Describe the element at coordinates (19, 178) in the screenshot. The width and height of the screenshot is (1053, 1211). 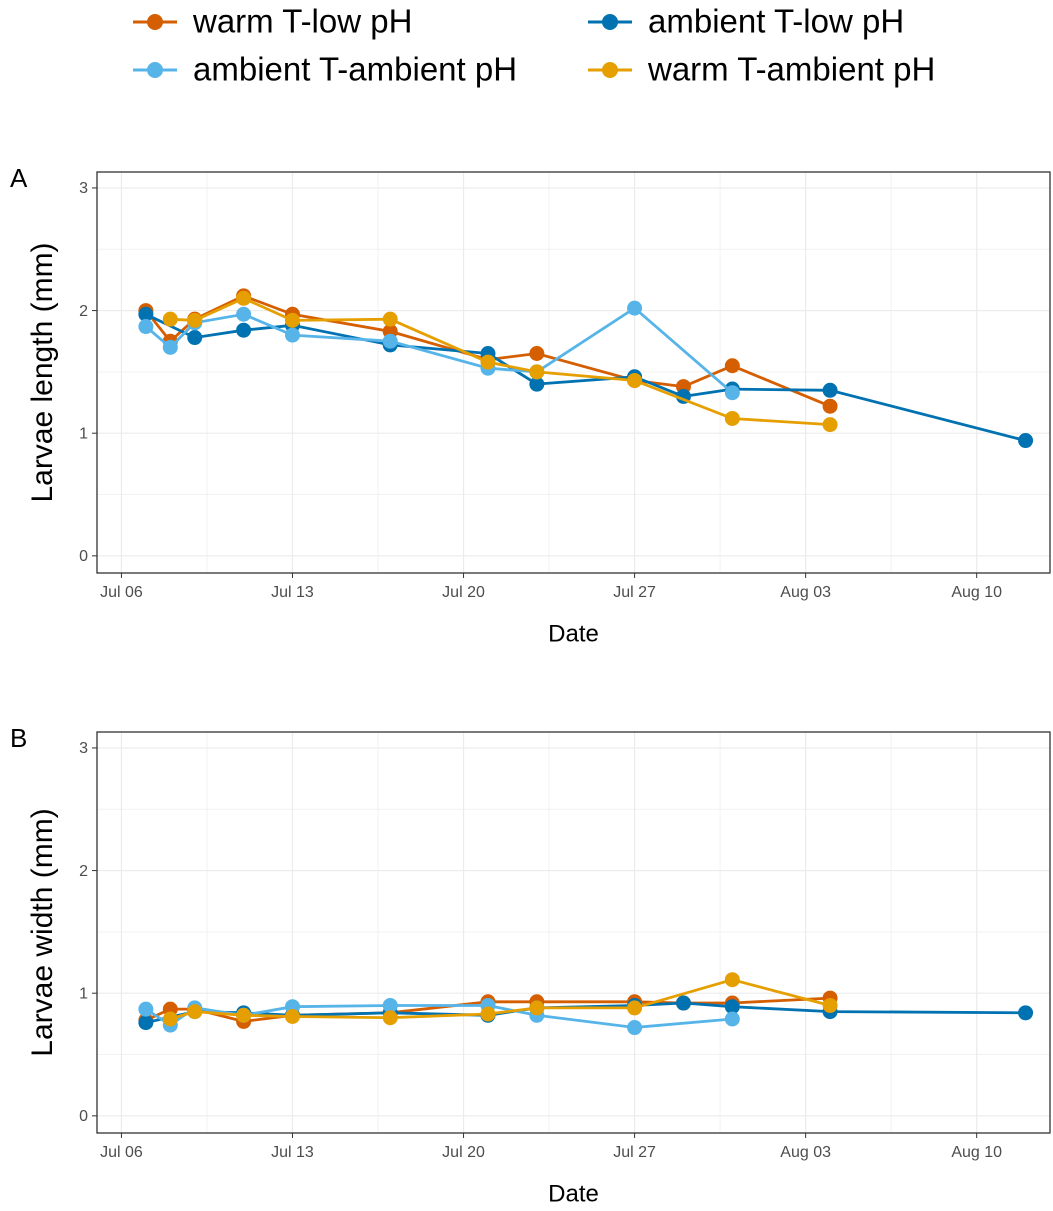
I see `panel-letter: A` at that location.